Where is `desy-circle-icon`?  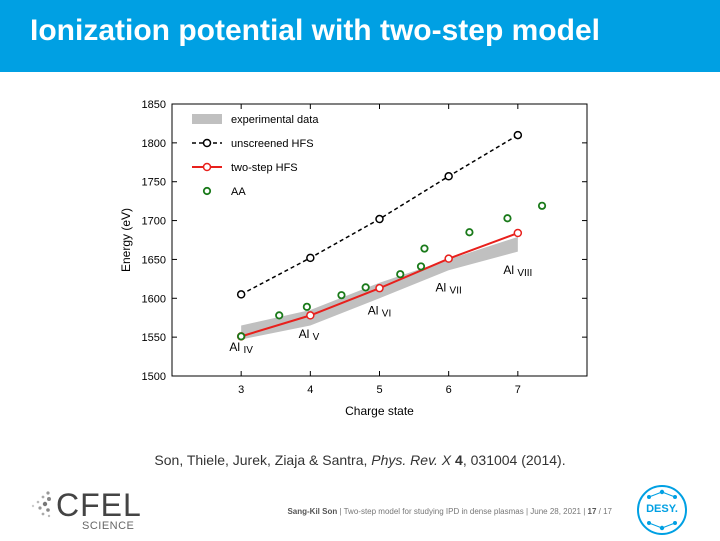
desy-circle-icon is located at coordinates (662, 510).